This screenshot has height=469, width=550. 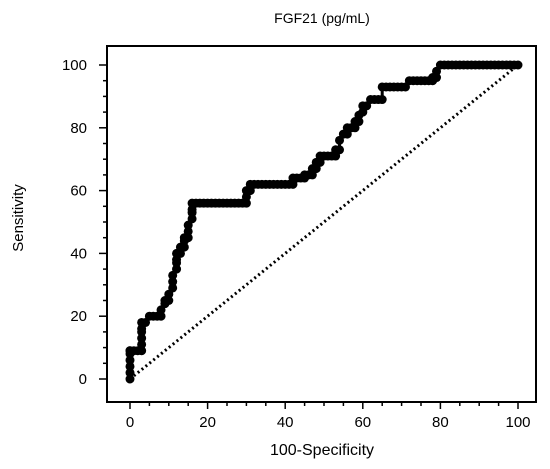 I want to click on x-tick-label: 100, so click(x=517, y=422).